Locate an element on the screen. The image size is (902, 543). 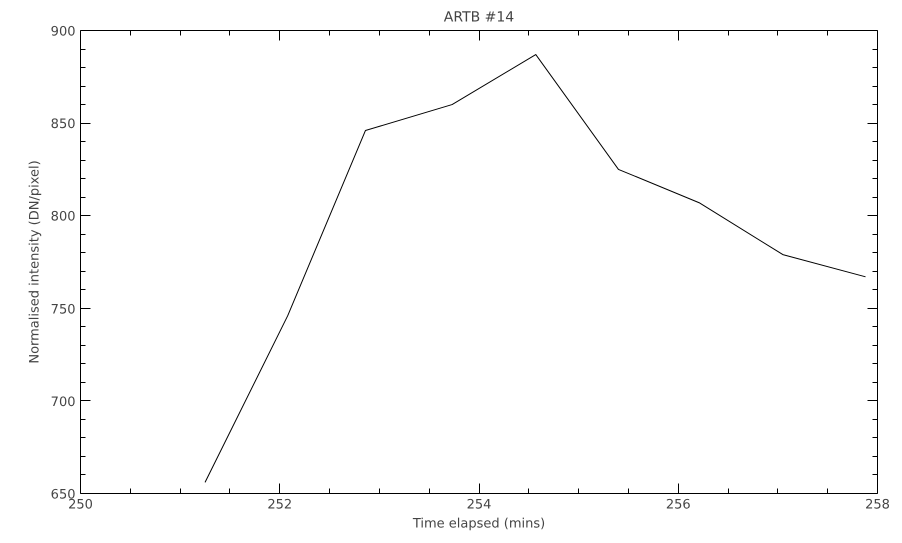
y-tick-label: 800 is located at coordinates (63, 217).